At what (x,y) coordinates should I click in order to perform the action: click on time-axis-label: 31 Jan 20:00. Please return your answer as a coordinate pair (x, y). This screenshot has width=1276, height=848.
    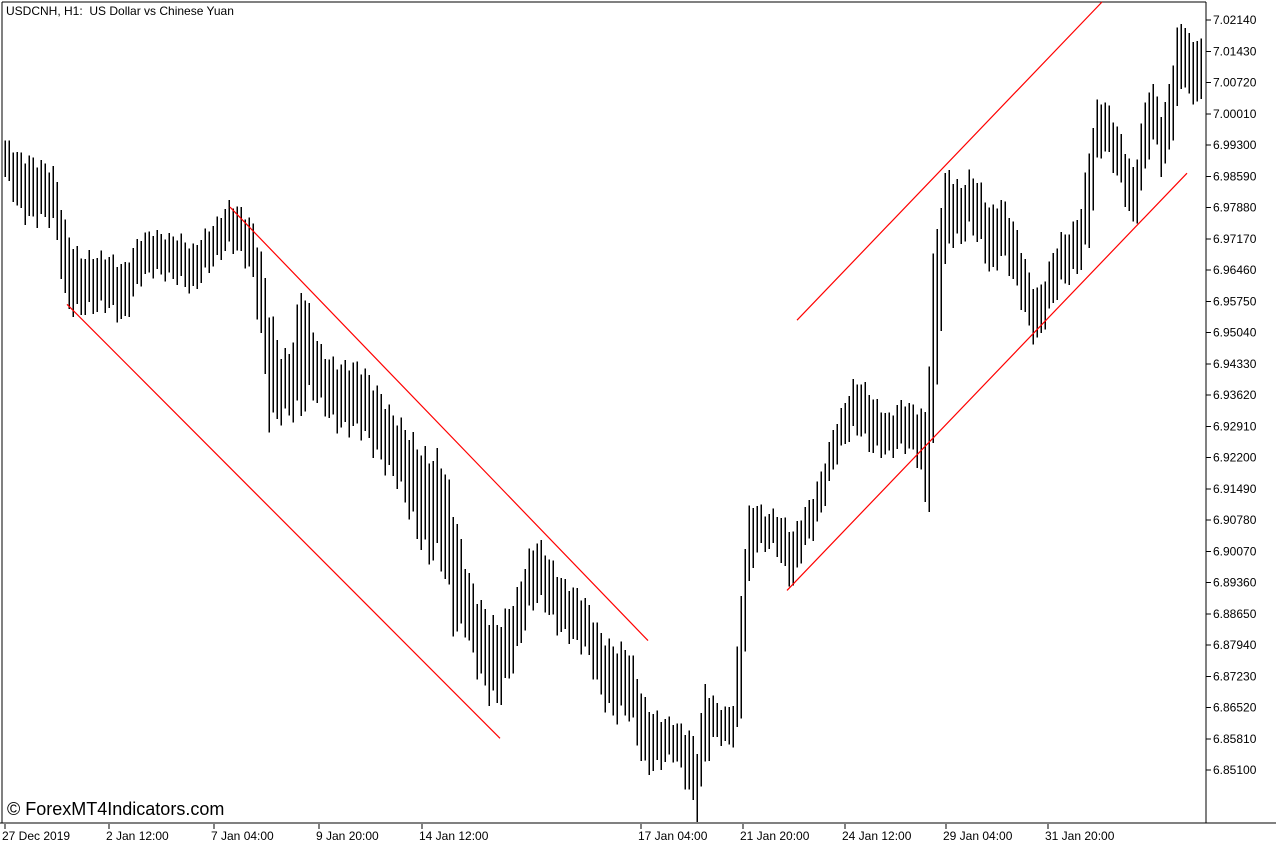
    Looking at the image, I should click on (1080, 836).